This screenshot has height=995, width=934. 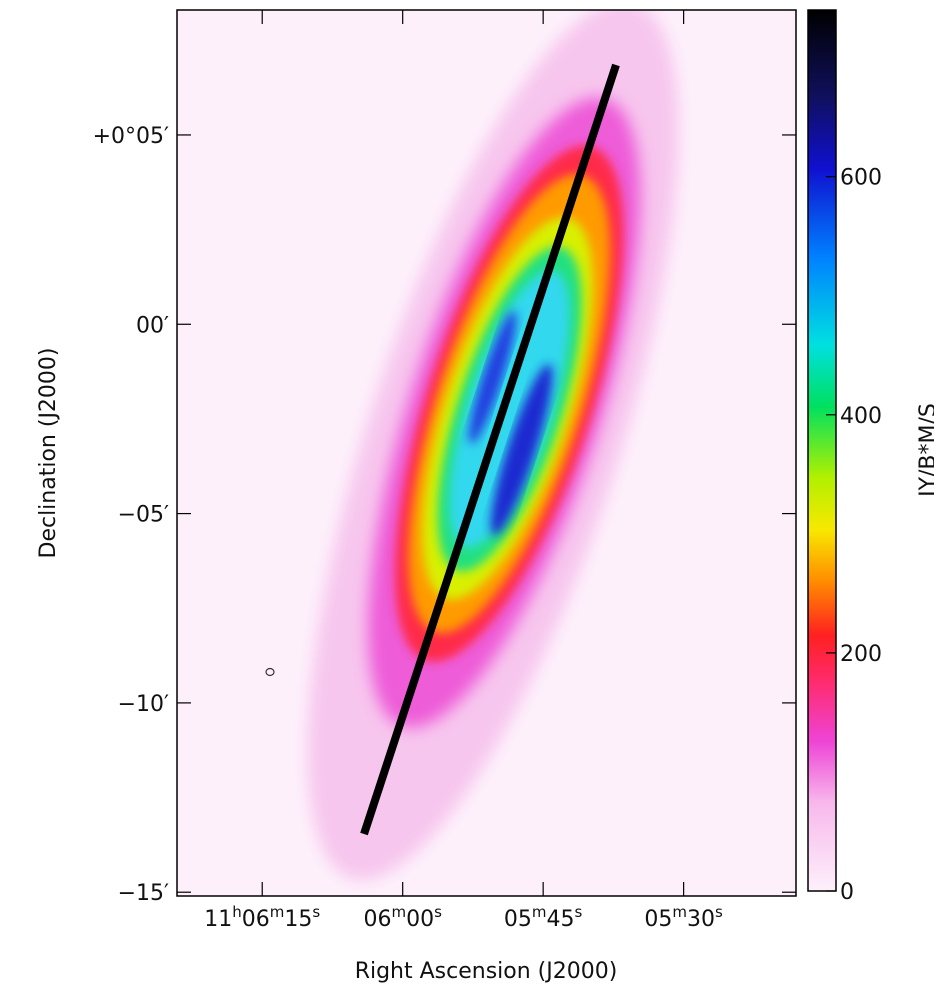 What do you see at coordinates (143, 893) in the screenshot?
I see `y-tick-label: −15′` at bounding box center [143, 893].